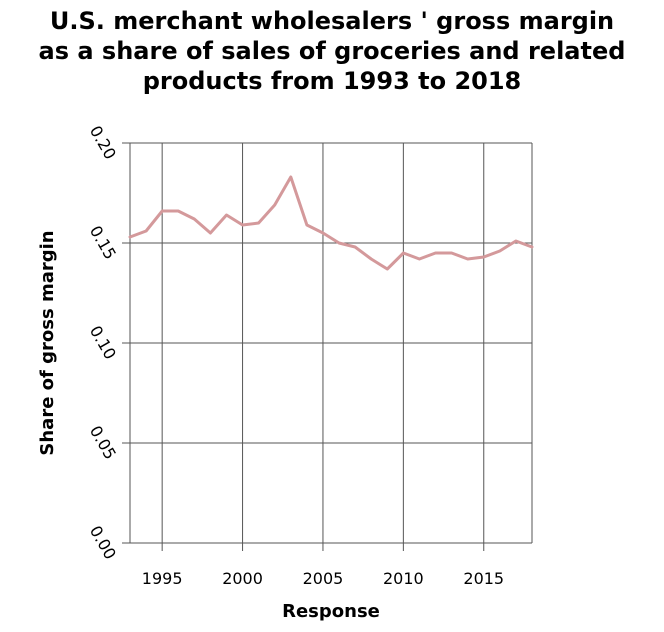 The width and height of the screenshot is (664, 632). I want to click on x-axis-title: Response, so click(331, 611).